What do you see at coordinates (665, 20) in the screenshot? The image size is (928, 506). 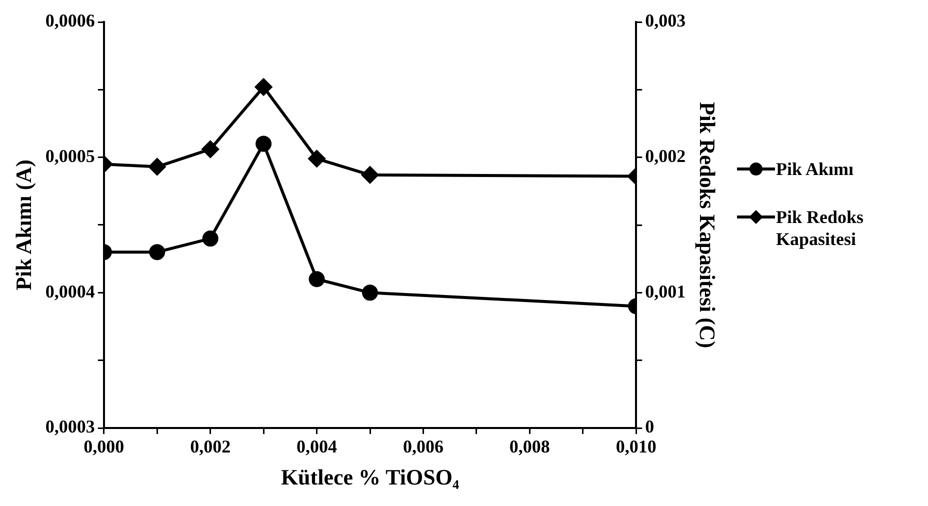 I see `y2-tick-label: 0,003` at bounding box center [665, 20].